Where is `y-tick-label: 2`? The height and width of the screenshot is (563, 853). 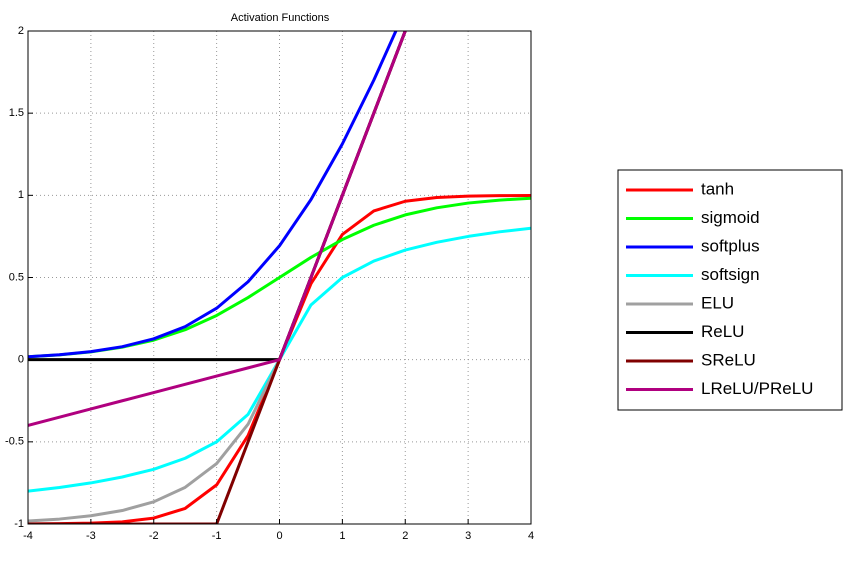 y-tick-label: 2 is located at coordinates (21, 31).